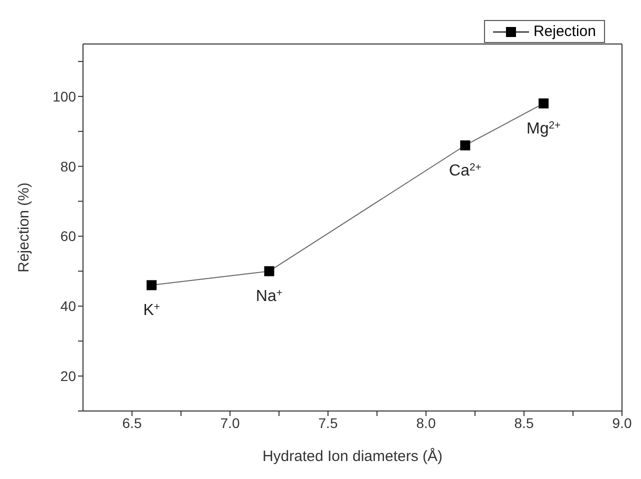  I want to click on y-tick-label: 60, so click(68, 236).